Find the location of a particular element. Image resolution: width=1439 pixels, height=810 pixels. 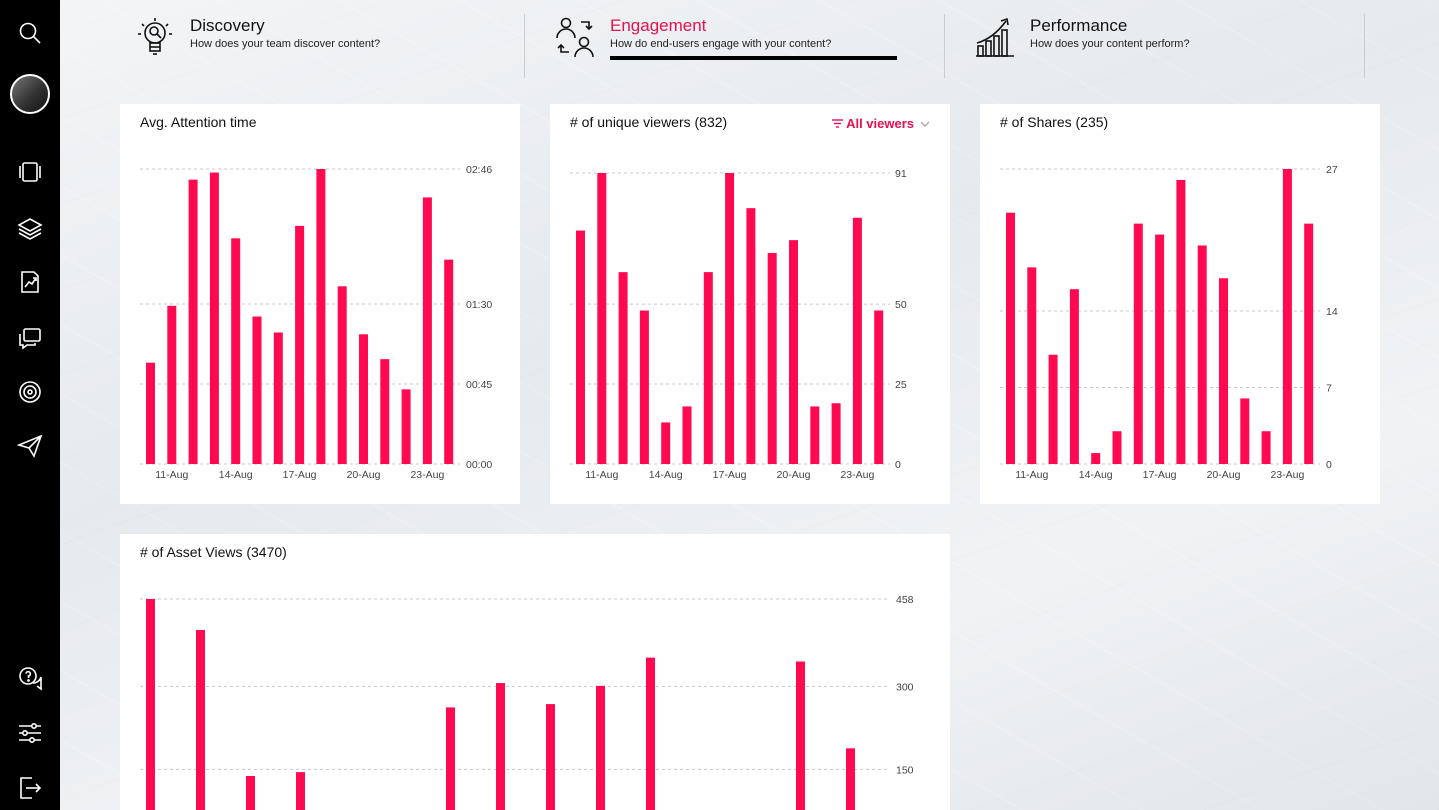

filter-icon is located at coordinates (838, 123).